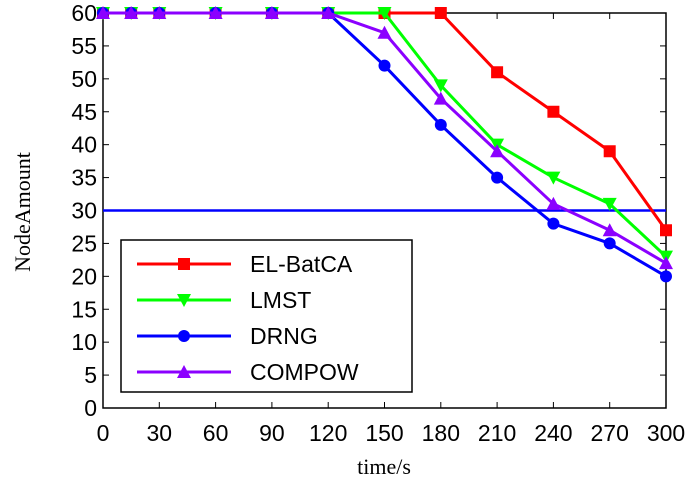  I want to click on y-tick-label: 10, so click(84, 342).